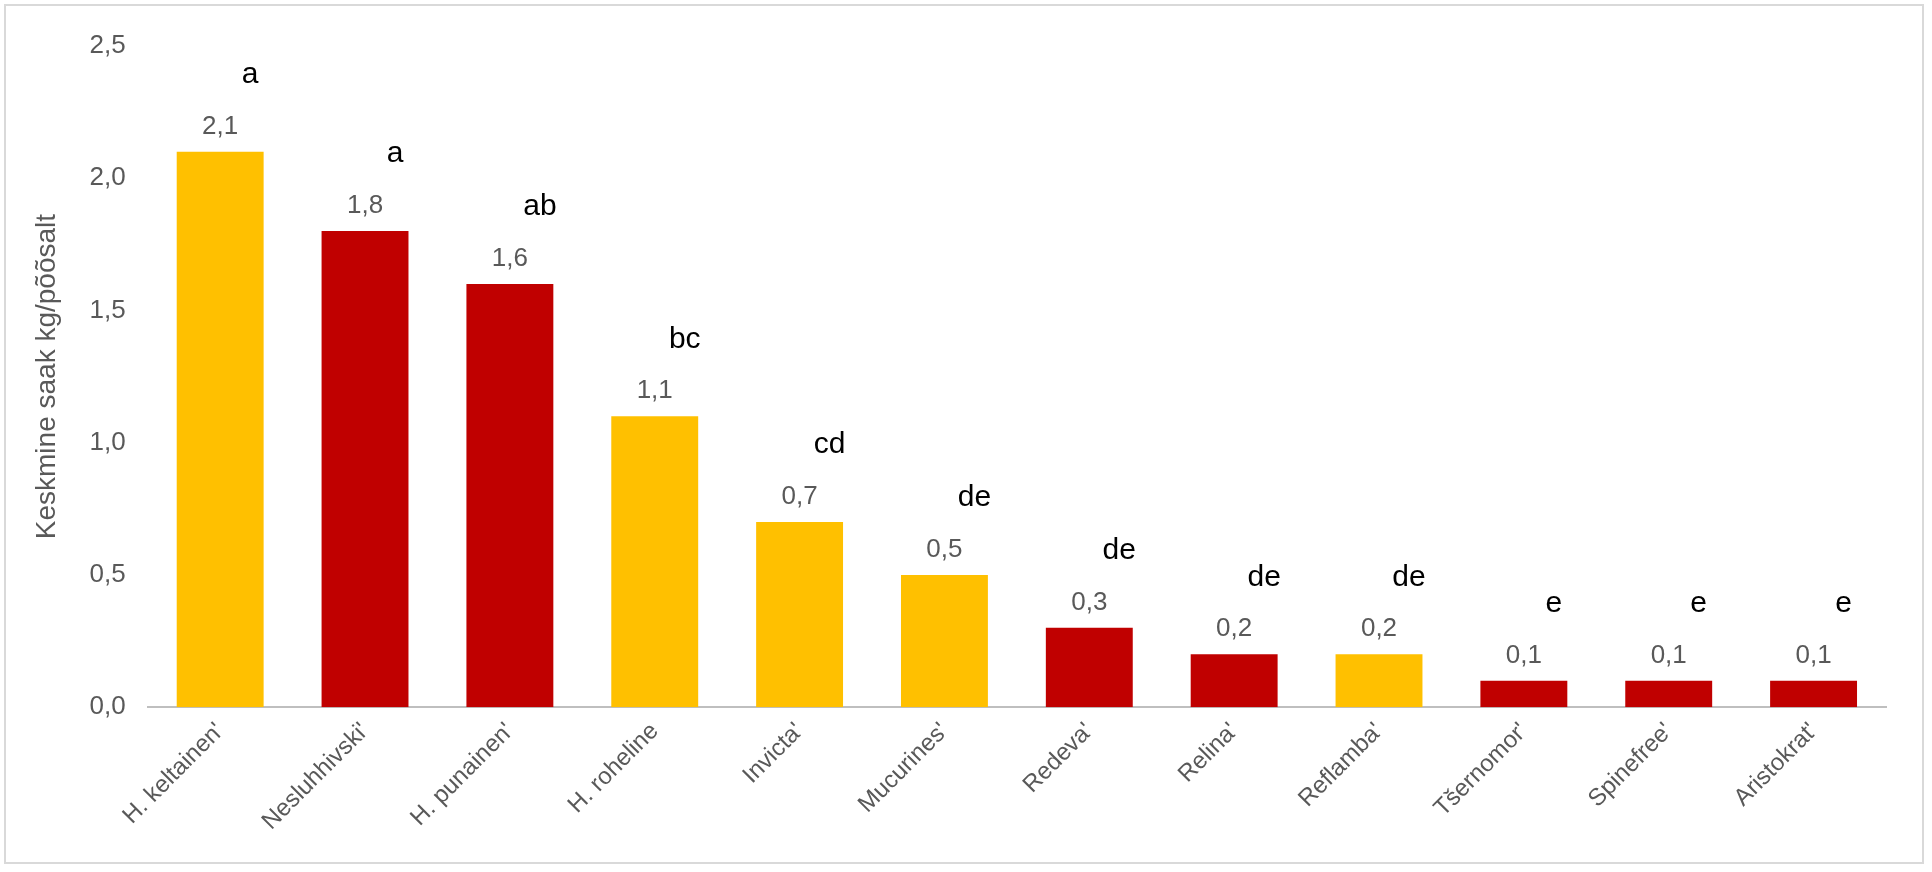 Image resolution: width=1932 pixels, height=872 pixels. What do you see at coordinates (107, 44) in the screenshot?
I see `y-tick-label: 2,5` at bounding box center [107, 44].